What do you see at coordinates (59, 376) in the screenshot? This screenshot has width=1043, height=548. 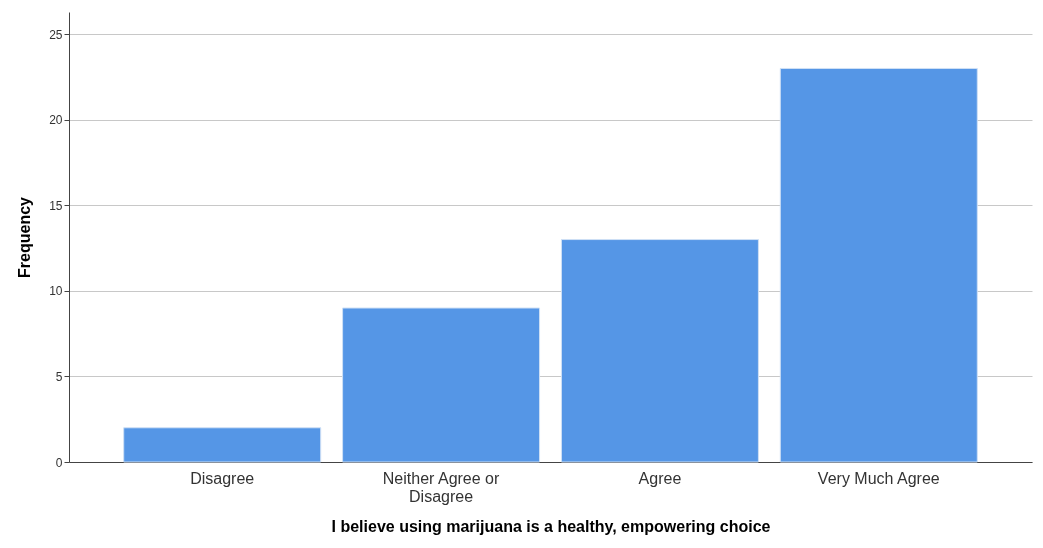 I see `y-tick-label: 5` at bounding box center [59, 376].